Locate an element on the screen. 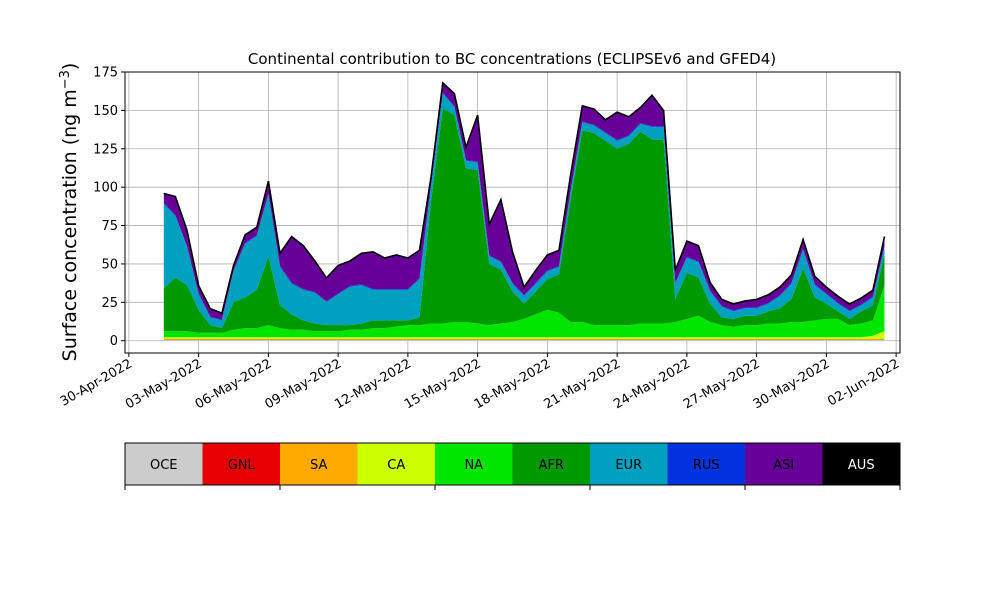 This screenshot has width=1000, height=600. legend-label-asi: ASI is located at coordinates (783, 465).